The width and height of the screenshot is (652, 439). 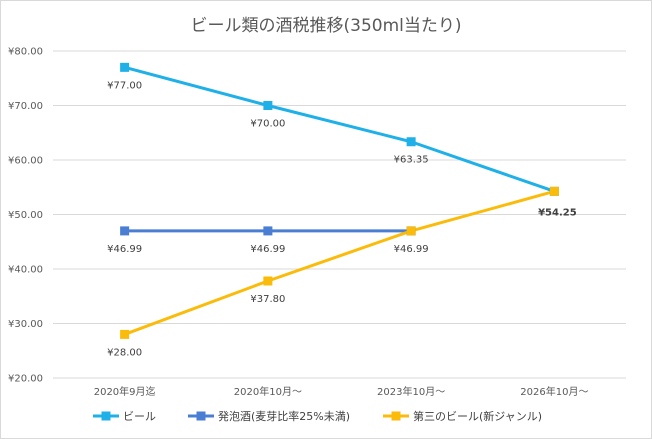 What do you see at coordinates (268, 391) in the screenshot?
I see `x-tick-label: 2020年10月～` at bounding box center [268, 391].